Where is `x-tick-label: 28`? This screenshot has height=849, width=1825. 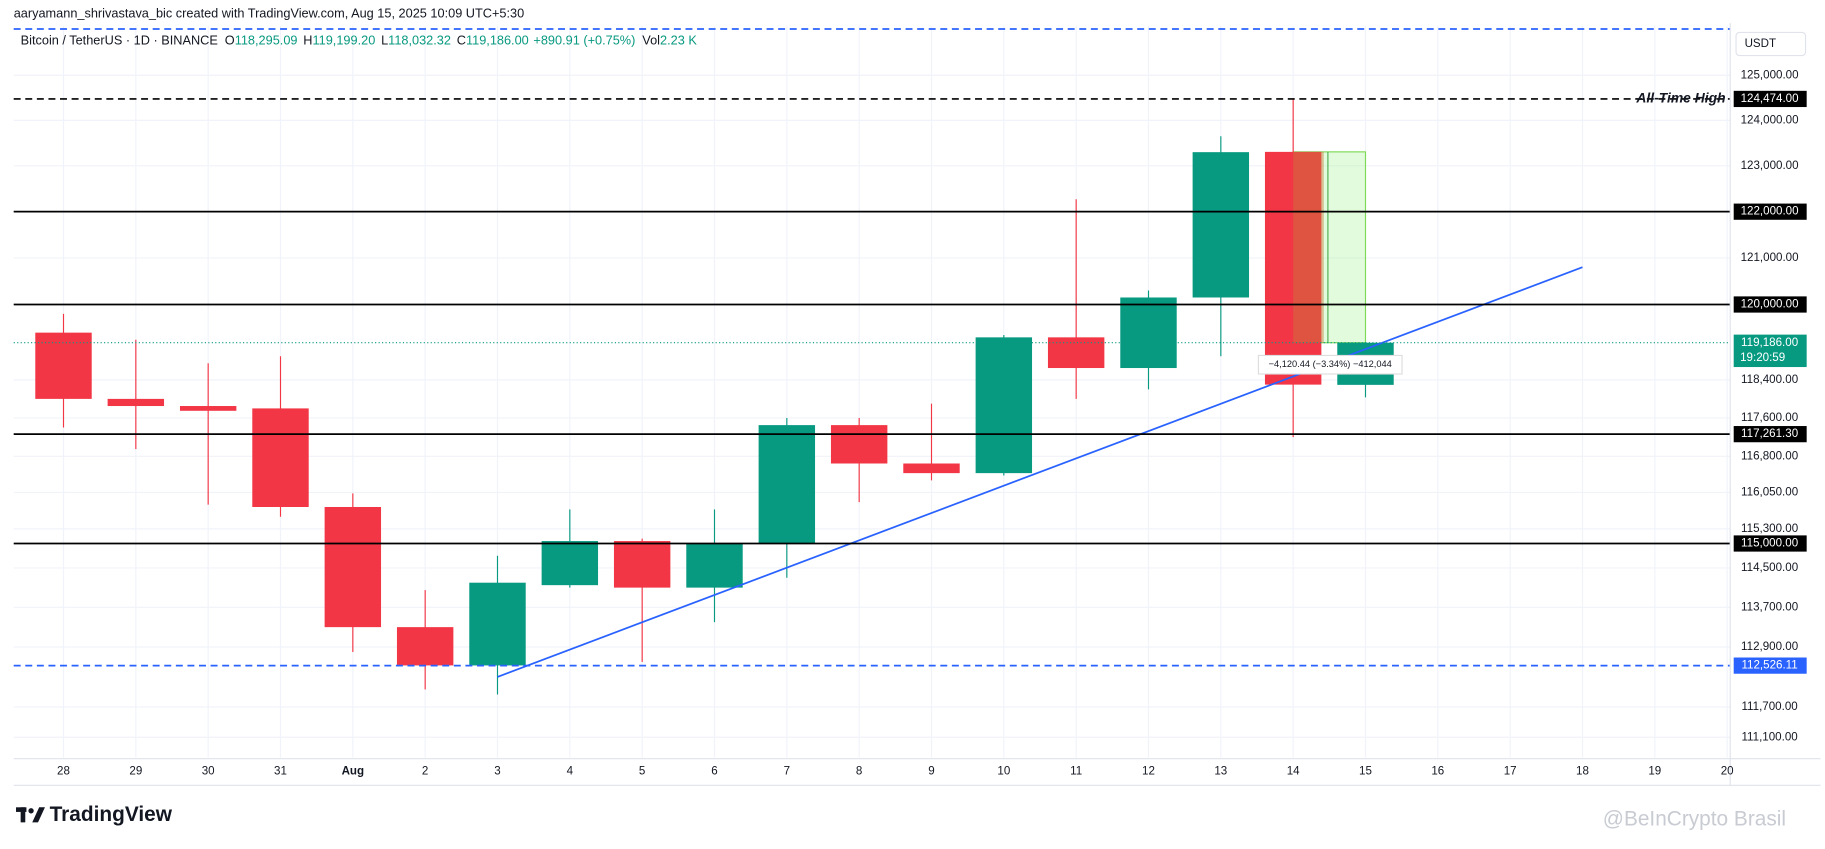
x-tick-label: 28 is located at coordinates (63, 771).